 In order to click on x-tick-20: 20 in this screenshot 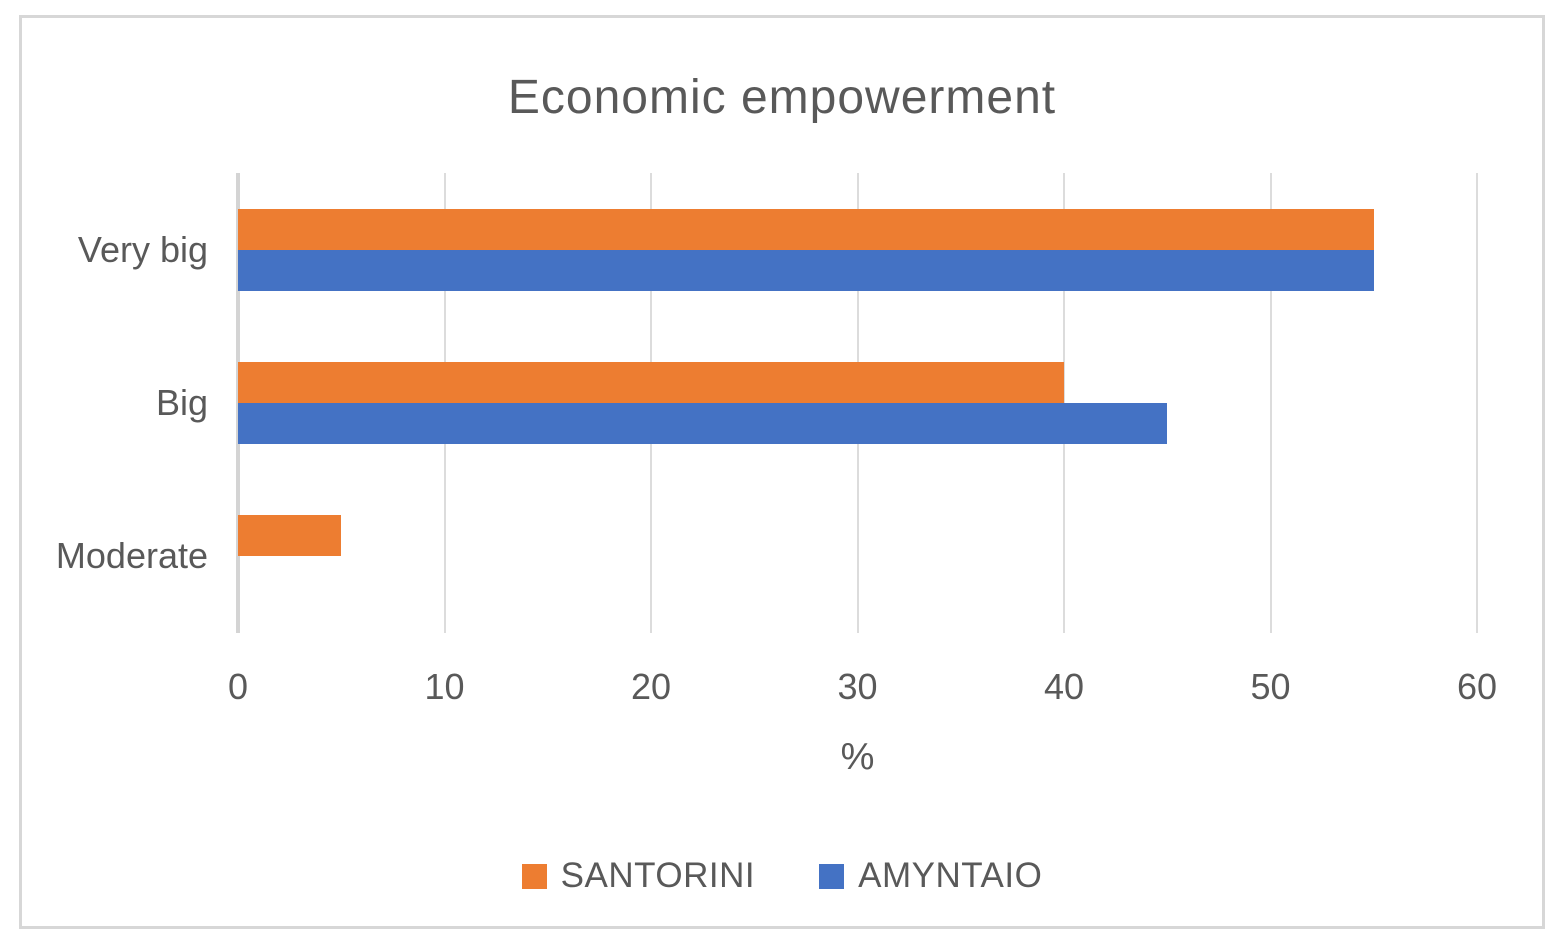, I will do `click(651, 686)`.